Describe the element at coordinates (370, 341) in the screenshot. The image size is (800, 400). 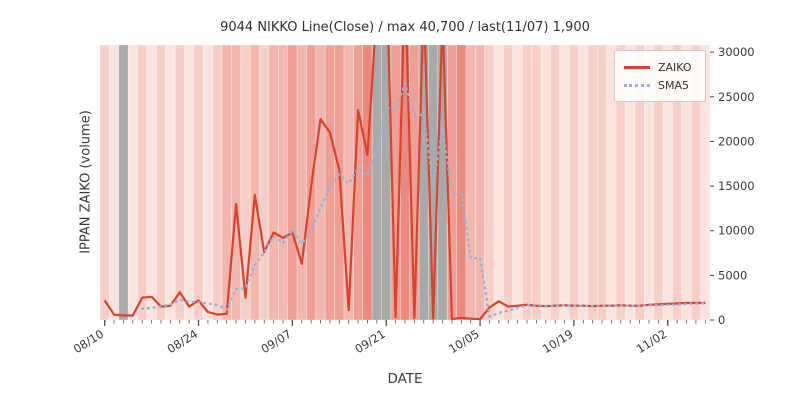
I see `x-tick-label: 09/21` at that location.